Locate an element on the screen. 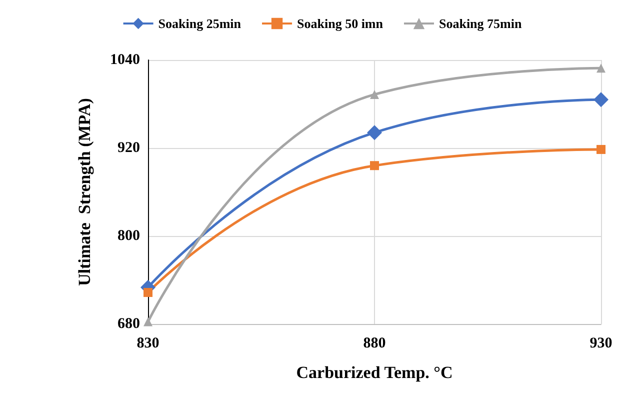 This screenshot has width=644, height=410. legend-label: Soaking 75min is located at coordinates (480, 23).